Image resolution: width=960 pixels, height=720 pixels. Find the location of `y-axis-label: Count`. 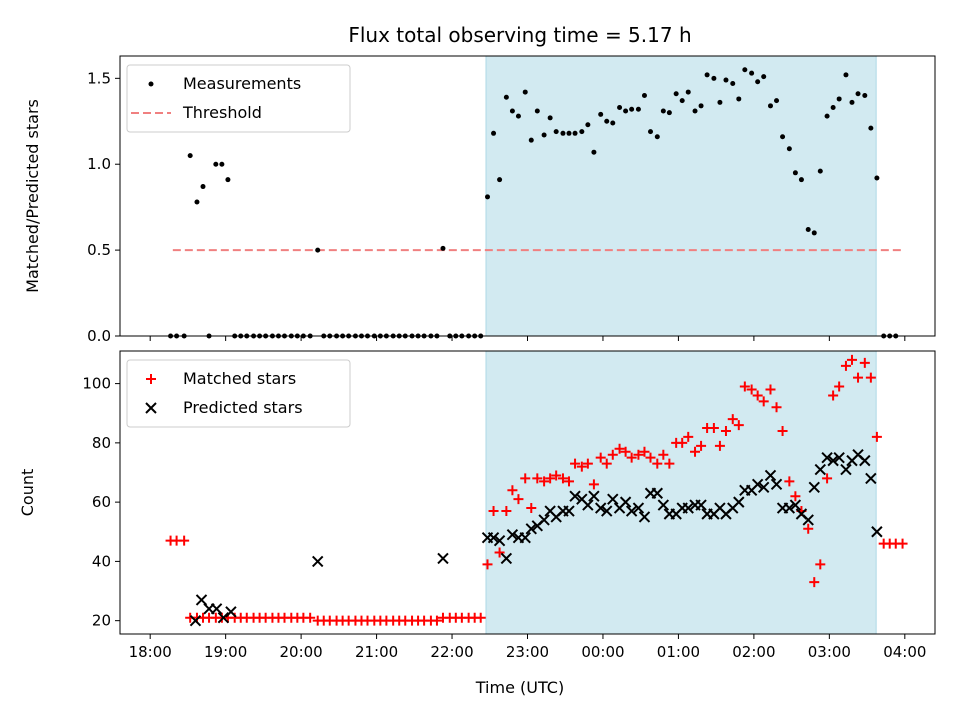

y-axis-label: Count is located at coordinates (27, 493).